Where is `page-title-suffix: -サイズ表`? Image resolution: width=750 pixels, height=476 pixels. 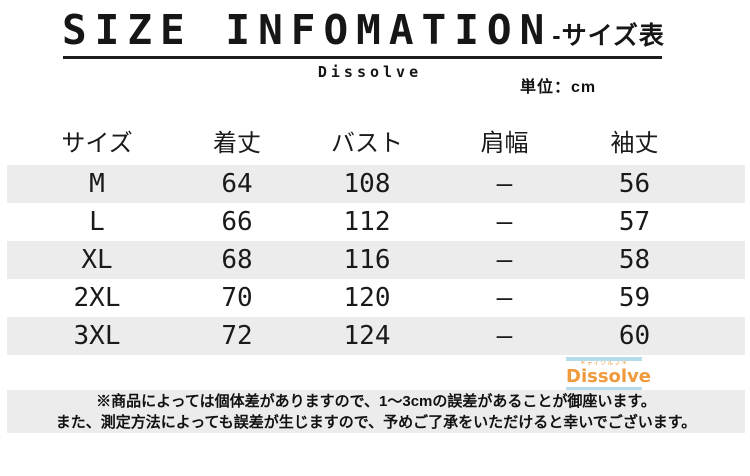
page-title-suffix: -サイズ表 is located at coordinates (608, 36).